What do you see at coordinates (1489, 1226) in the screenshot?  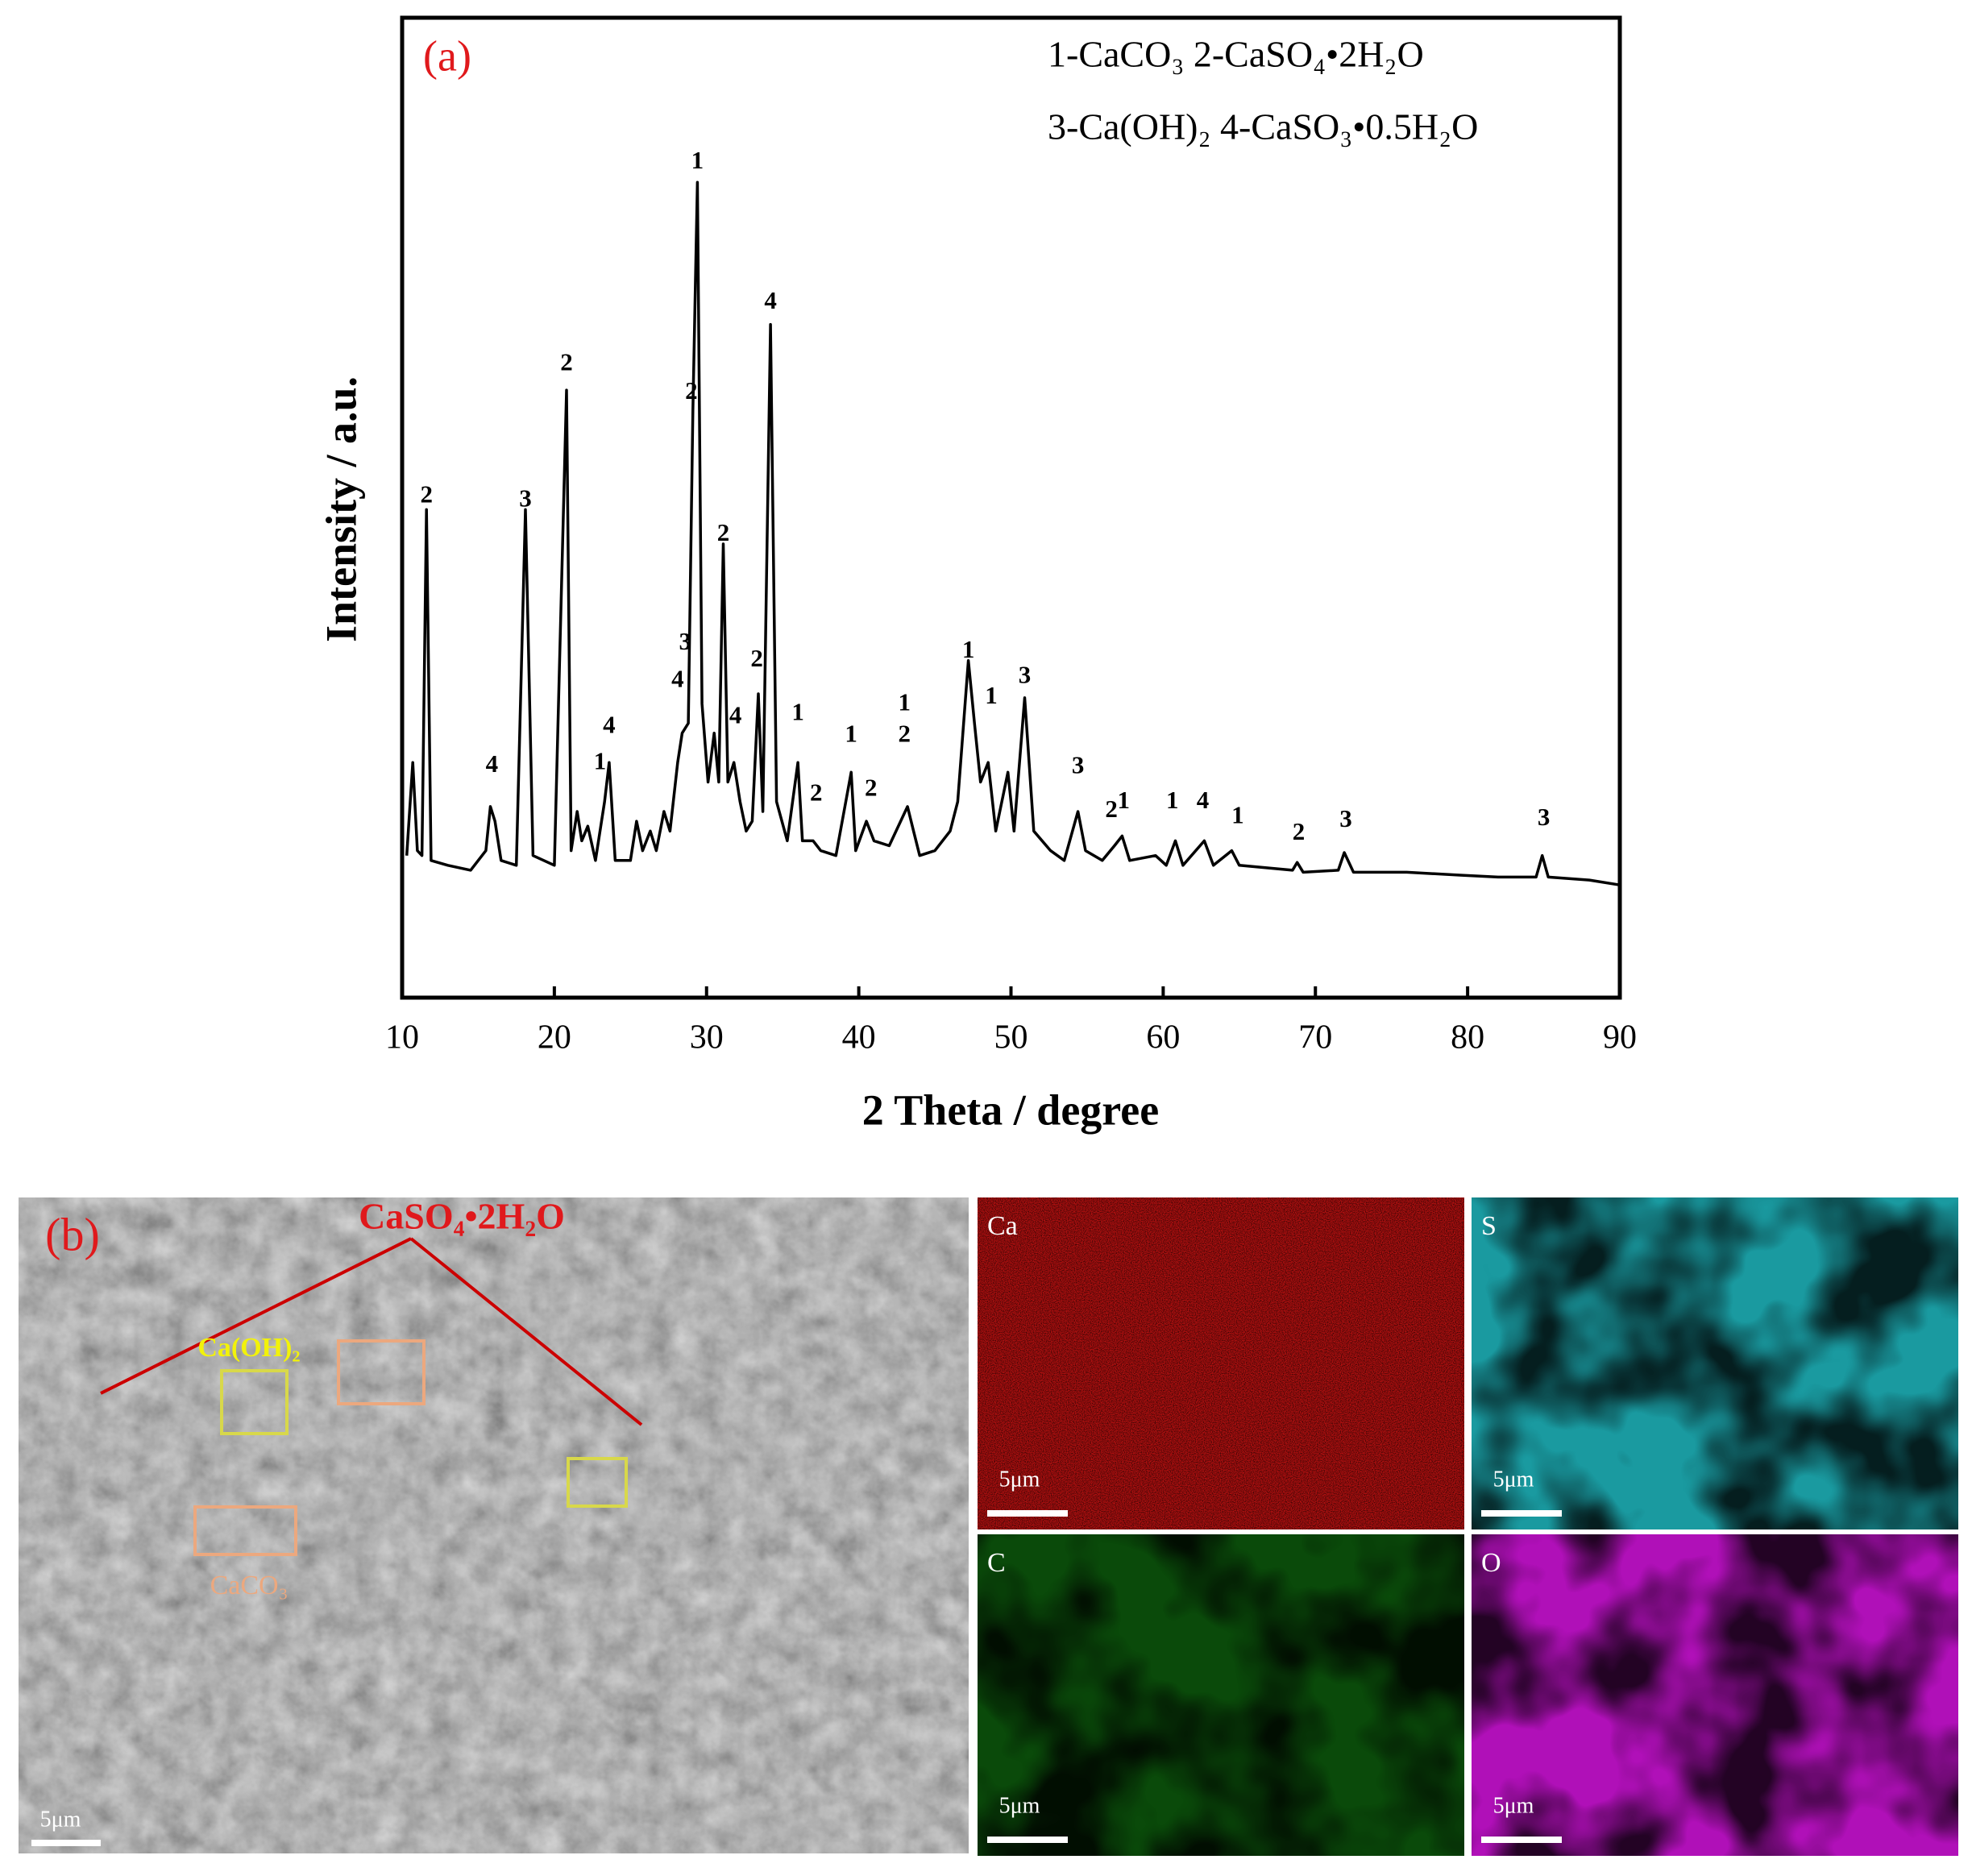 I see `map-element-label: S` at bounding box center [1489, 1226].